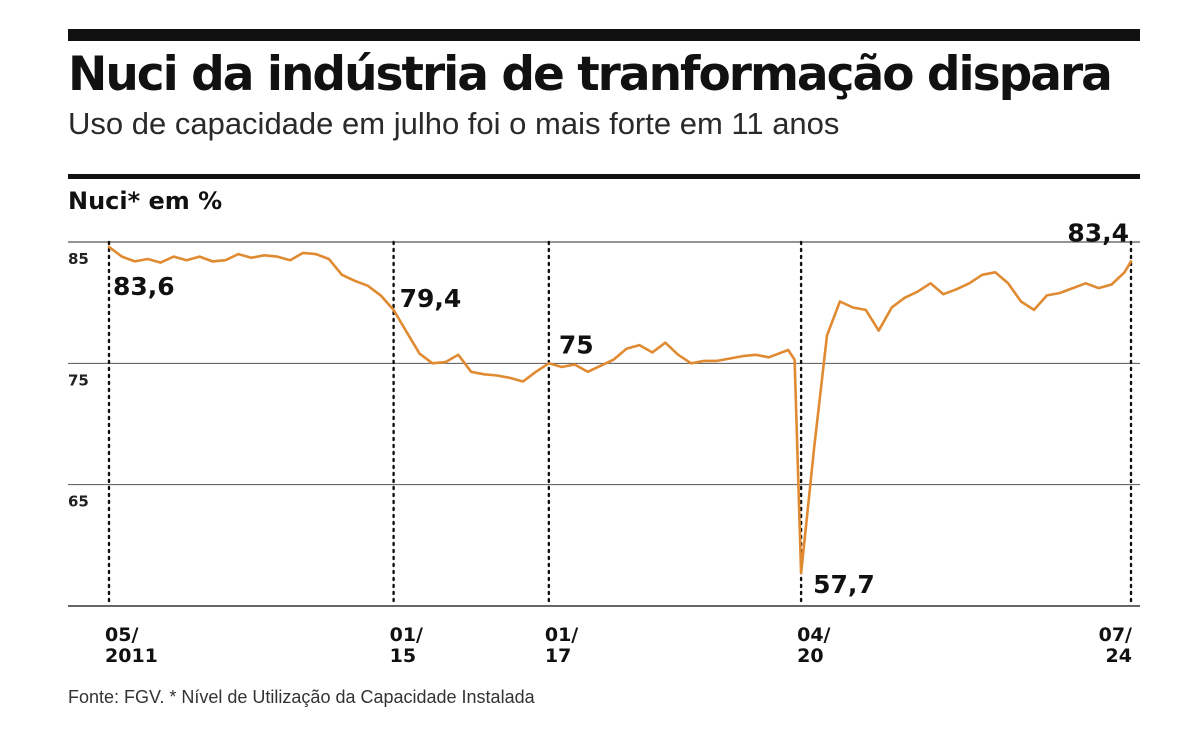 Image resolution: width=1200 pixels, height=745 pixels. Describe the element at coordinates (576, 344) in the screenshot. I see `value-label: 75` at that location.